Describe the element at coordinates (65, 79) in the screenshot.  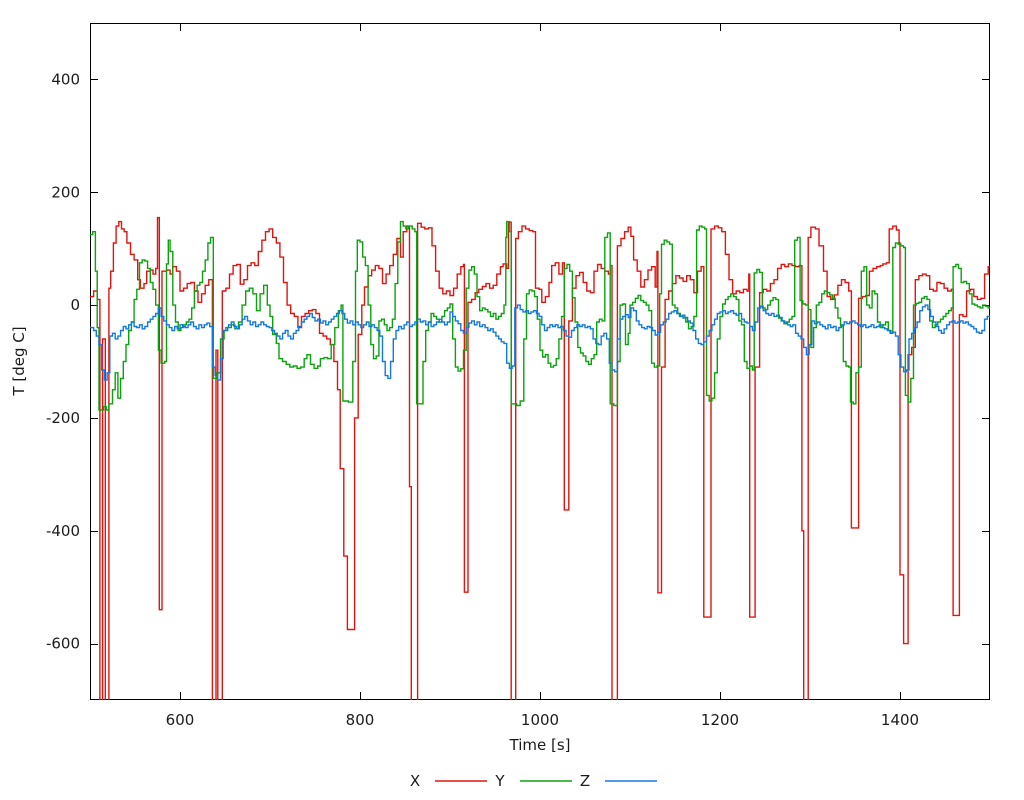
I see `y-tick-label: 400` at that location.